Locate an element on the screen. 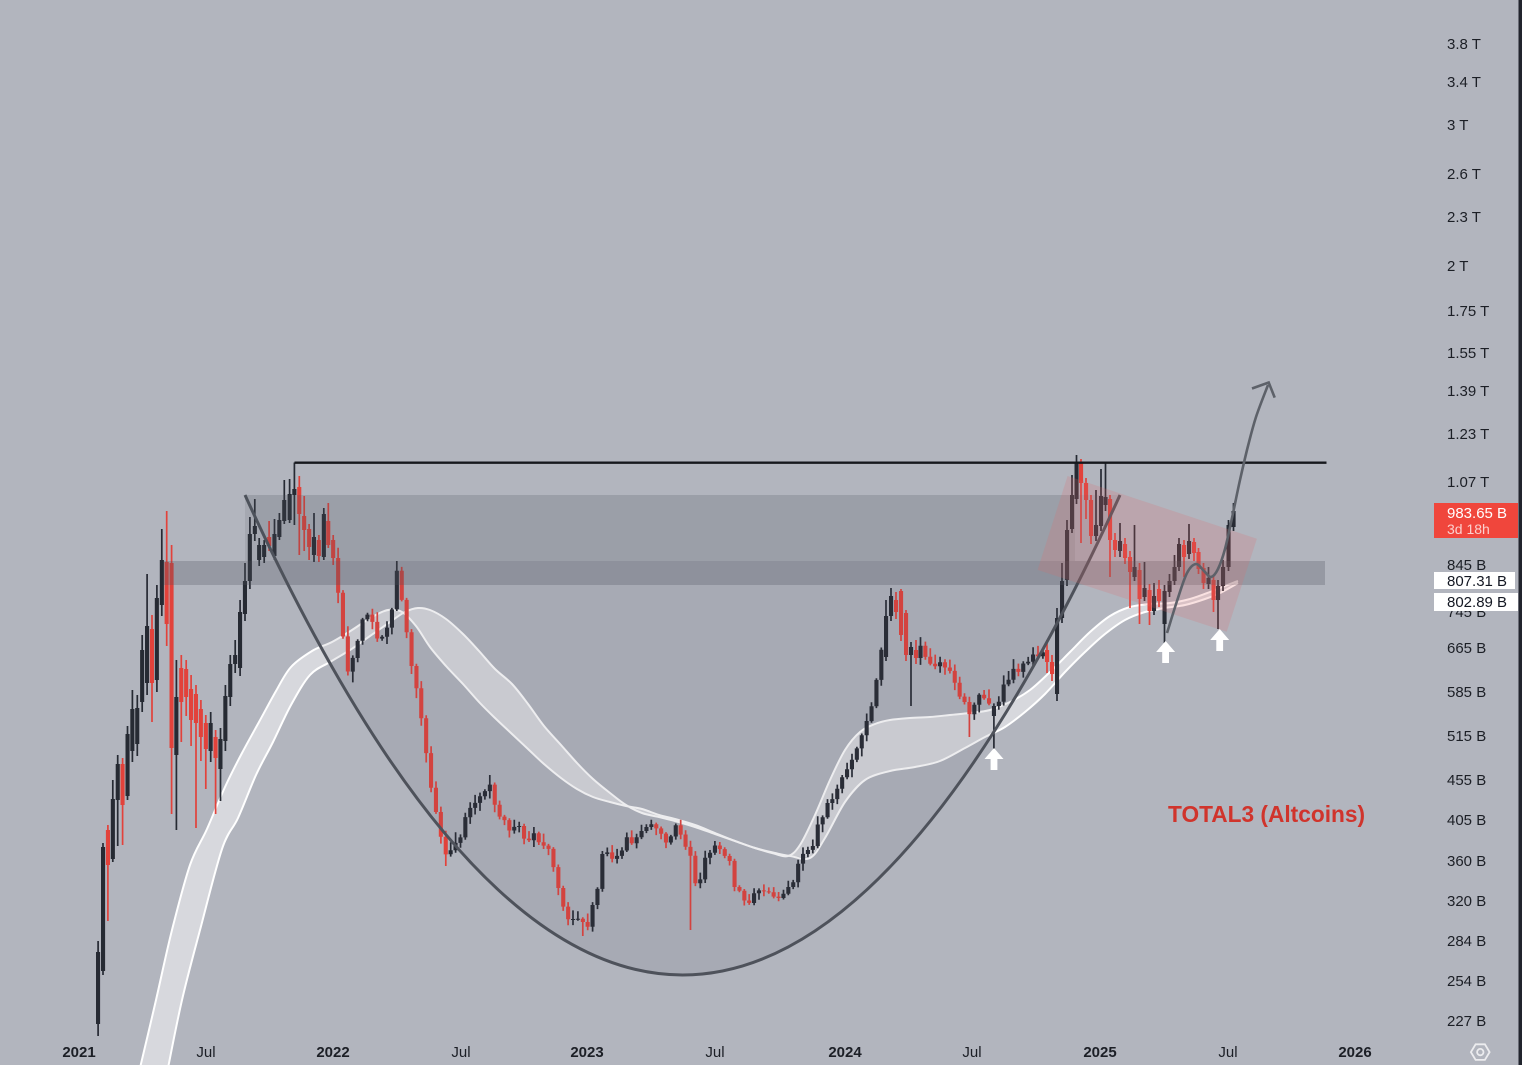 Image resolution: width=1522 pixels, height=1065 pixels. svg-text: 254 B is located at coordinates (1466, 981).